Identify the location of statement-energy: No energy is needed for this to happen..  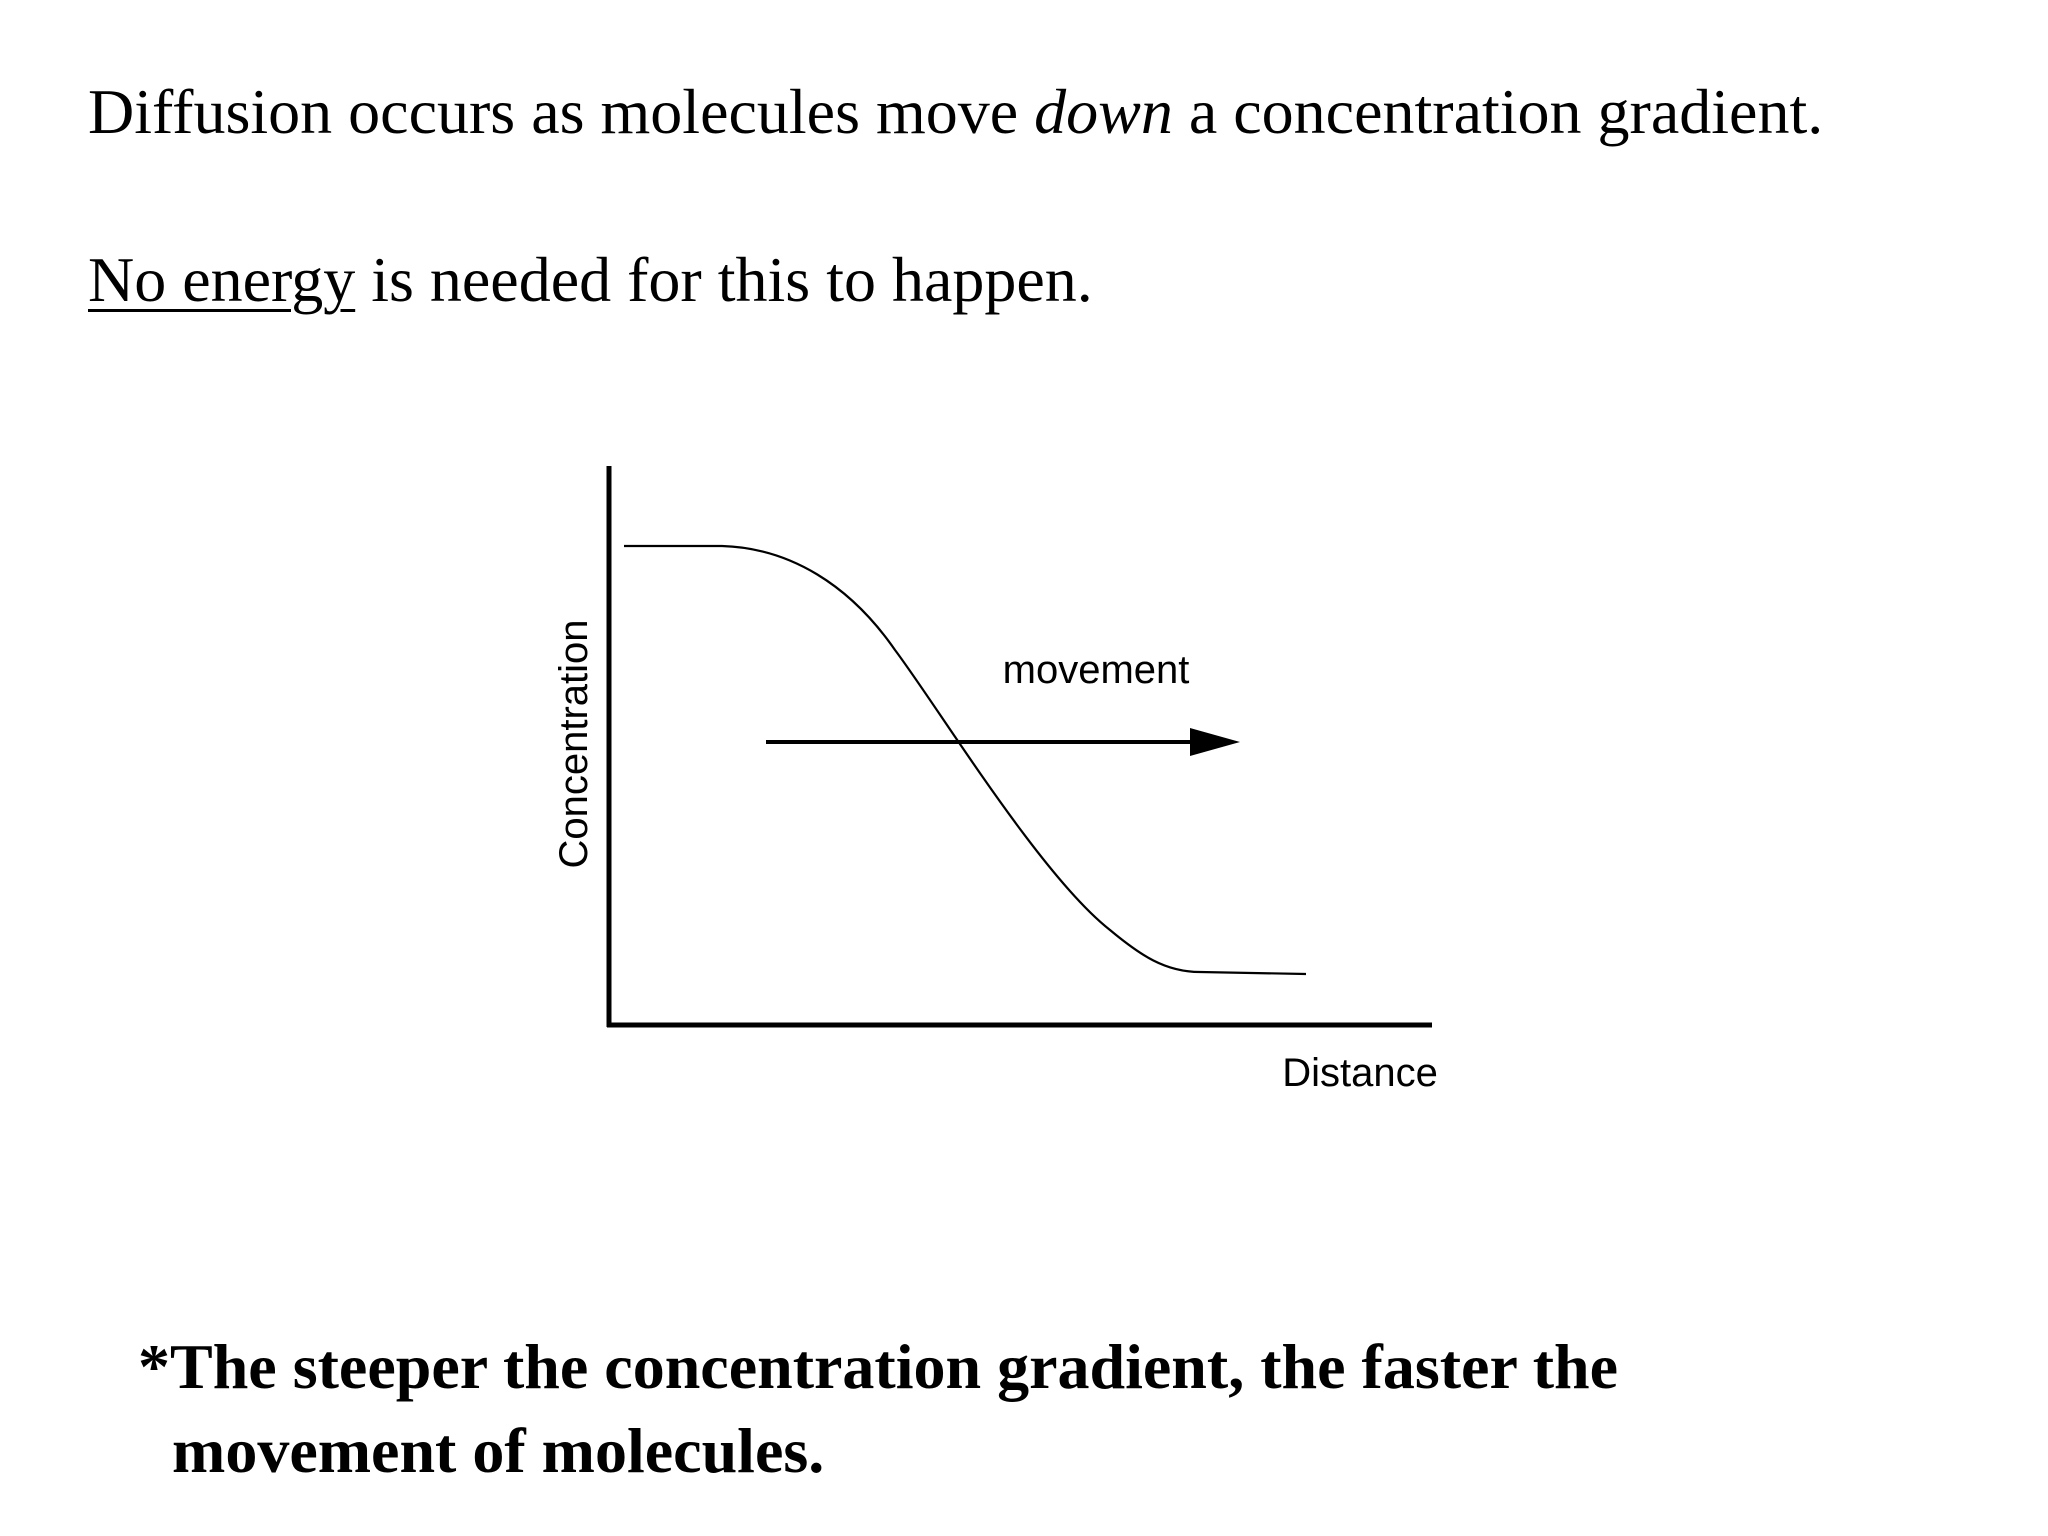
(590, 280).